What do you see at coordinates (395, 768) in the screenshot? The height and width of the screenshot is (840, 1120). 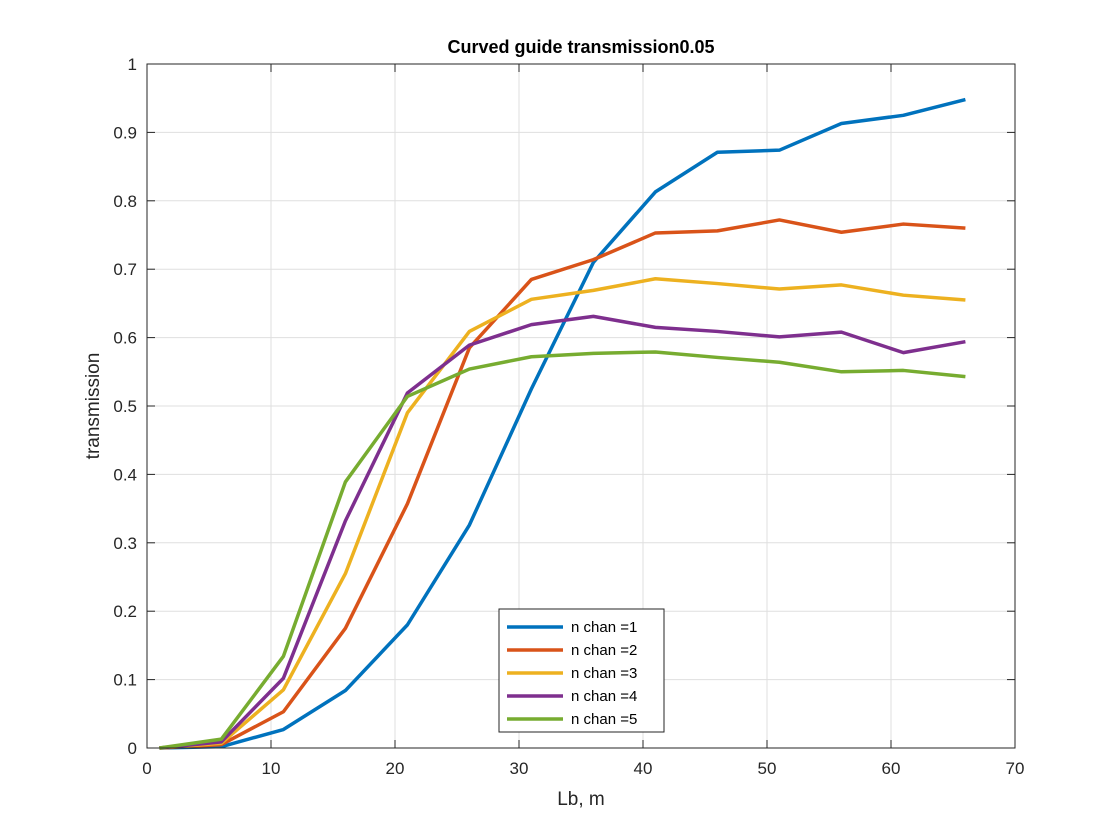 I see `x-tick-label: 20` at bounding box center [395, 768].